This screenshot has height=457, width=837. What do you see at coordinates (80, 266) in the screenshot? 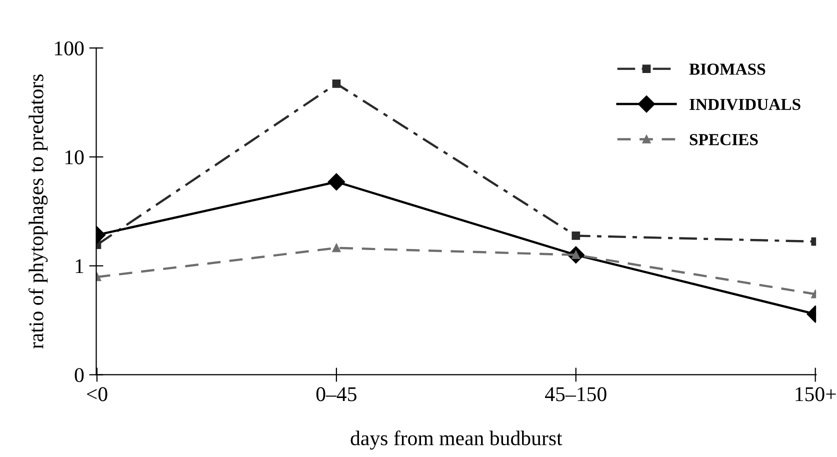
I see `y-tick-label: 1` at bounding box center [80, 266].